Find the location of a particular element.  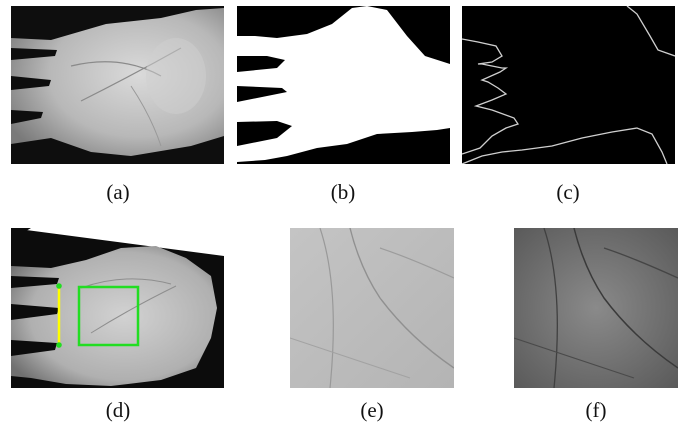

enhanced-roi-image is located at coordinates (596, 308).